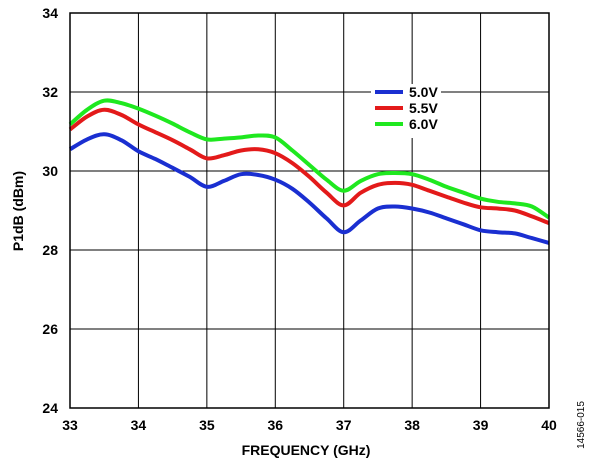  What do you see at coordinates (549, 425) in the screenshot?
I see `x-tick-label: 40` at bounding box center [549, 425].